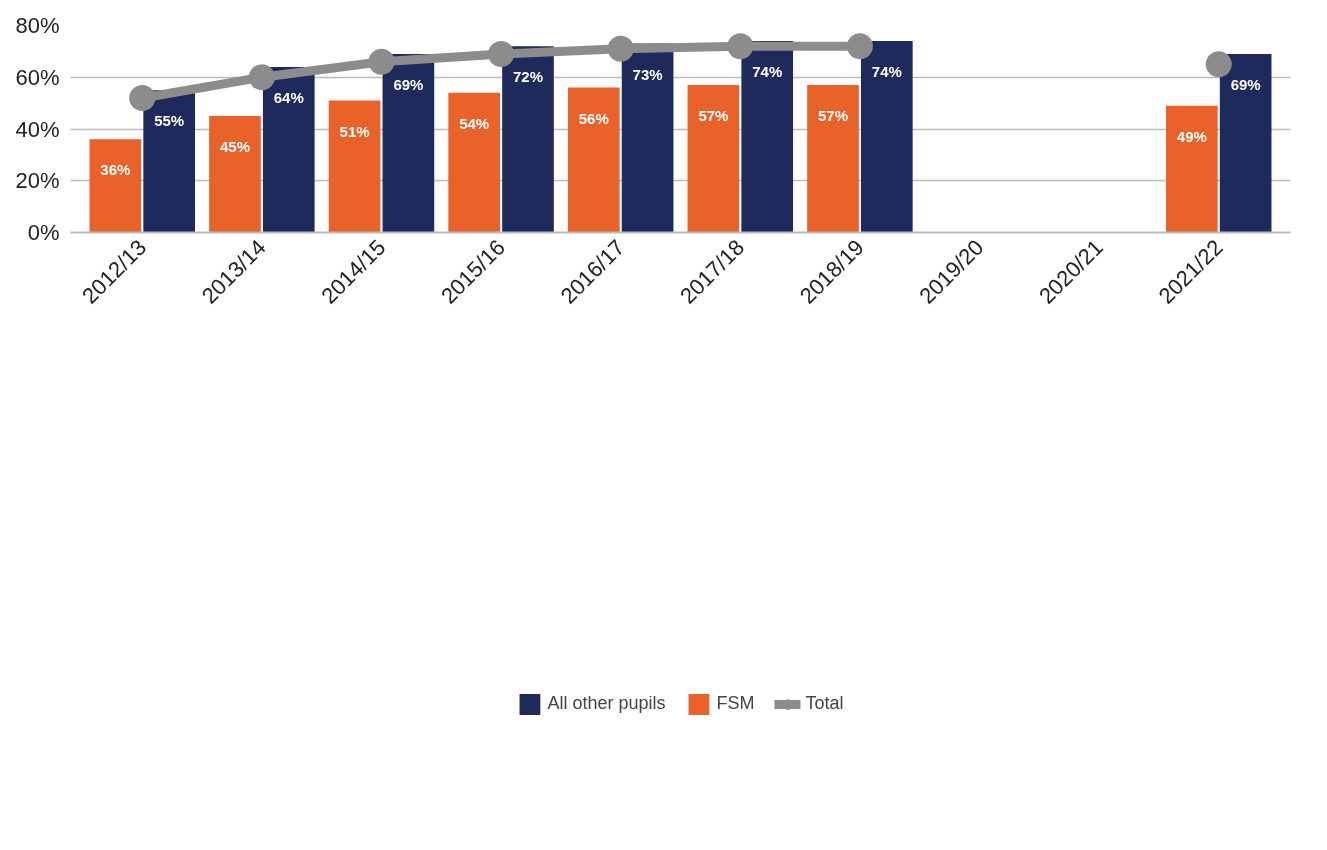 This screenshot has width=1327, height=850. I want to click on y-tick-label: 40%, so click(37, 129).